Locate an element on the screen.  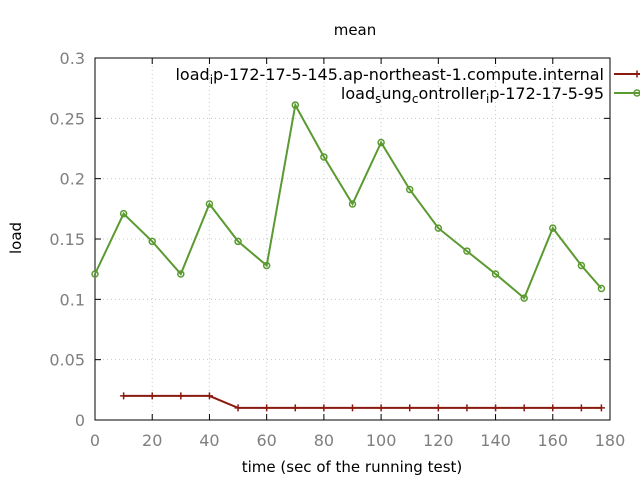
legend-entry-2: loadsungcontrollerip-172-17-5-95 is located at coordinates (490, 95).